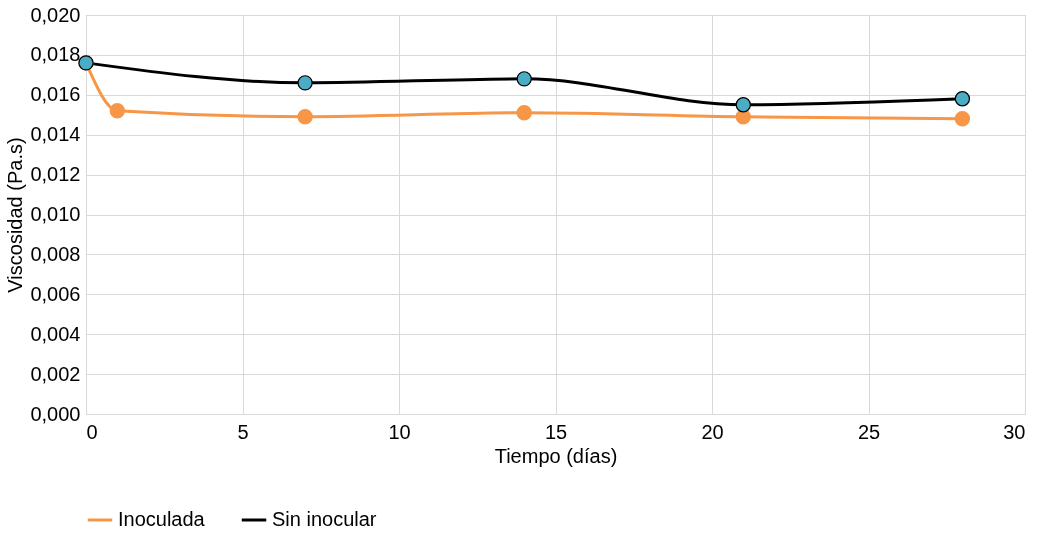 Image resolution: width=1037 pixels, height=544 pixels. Describe the element at coordinates (55, 214) in the screenshot. I see `y-tick-label: 0,010` at that location.